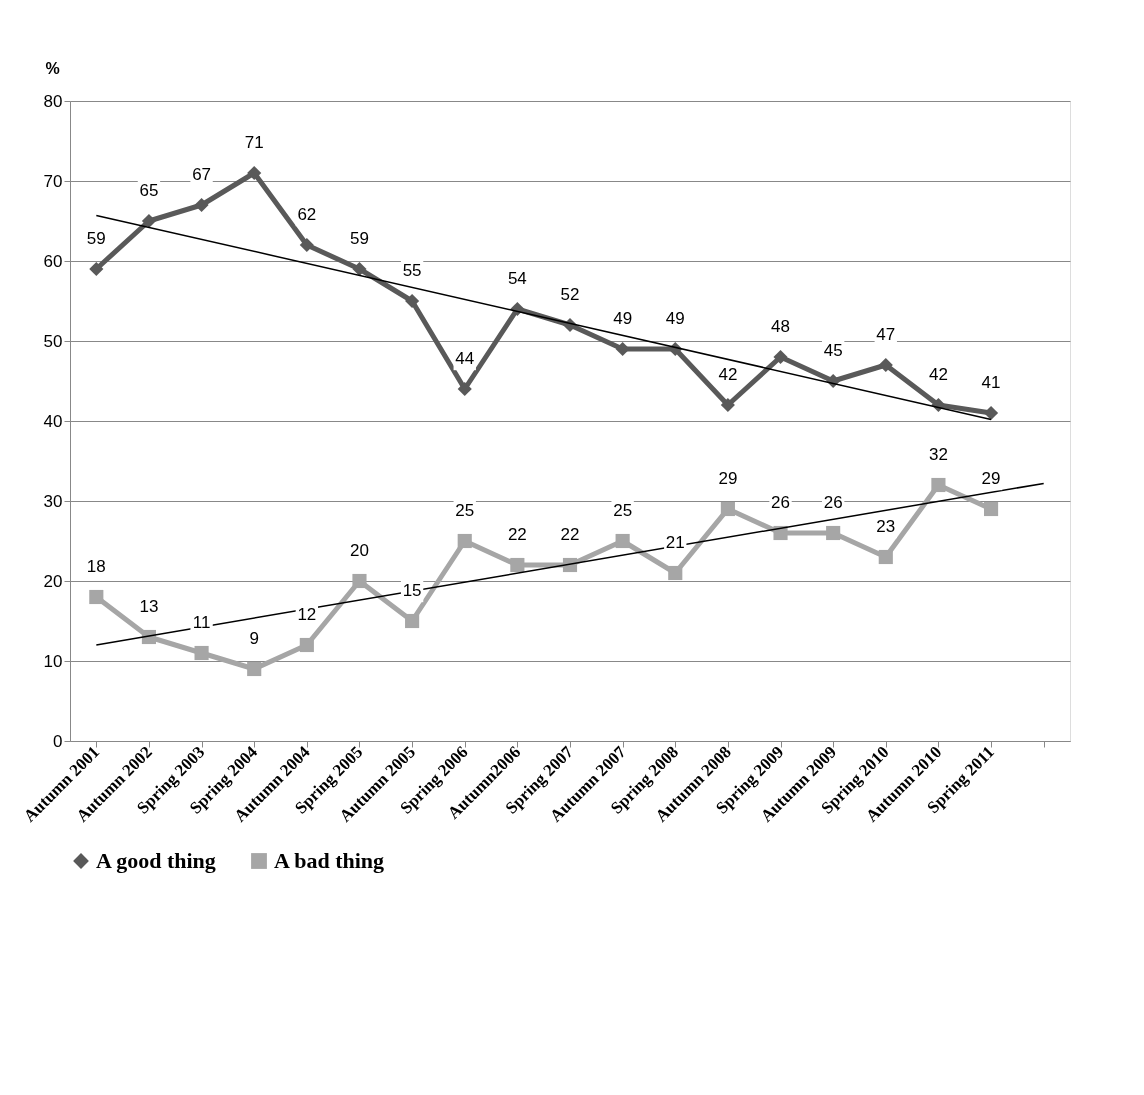  Describe the element at coordinates (53, 421) in the screenshot. I see `y-tick-label: 40` at that location.